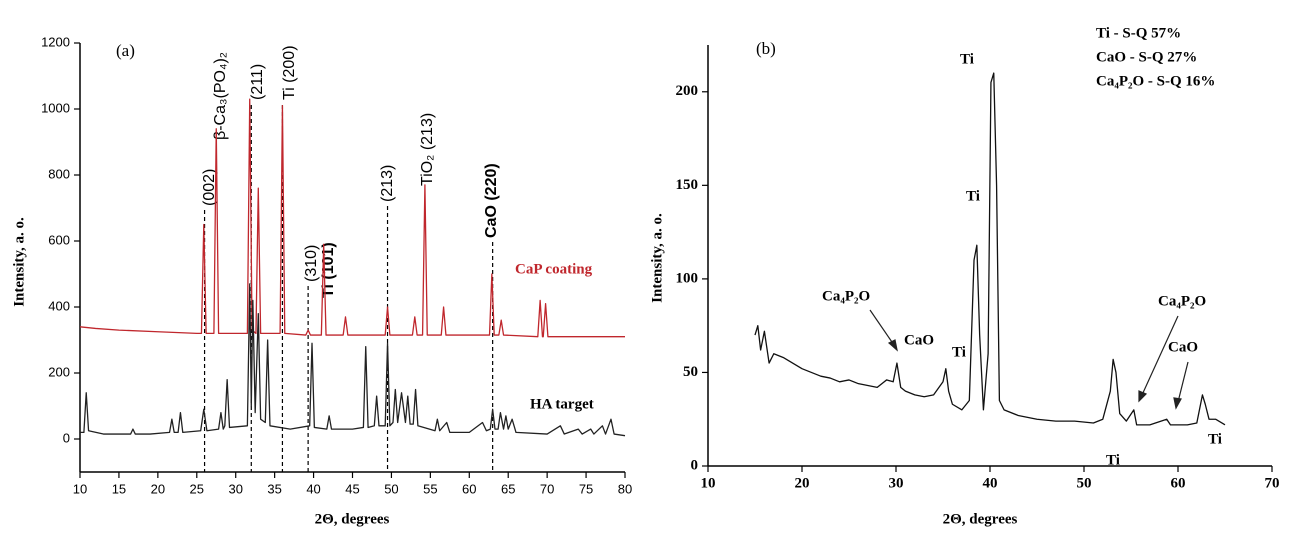 The height and width of the screenshot is (534, 1300). What do you see at coordinates (119, 488) in the screenshot?
I see `x-tick-label: 15` at bounding box center [119, 488].